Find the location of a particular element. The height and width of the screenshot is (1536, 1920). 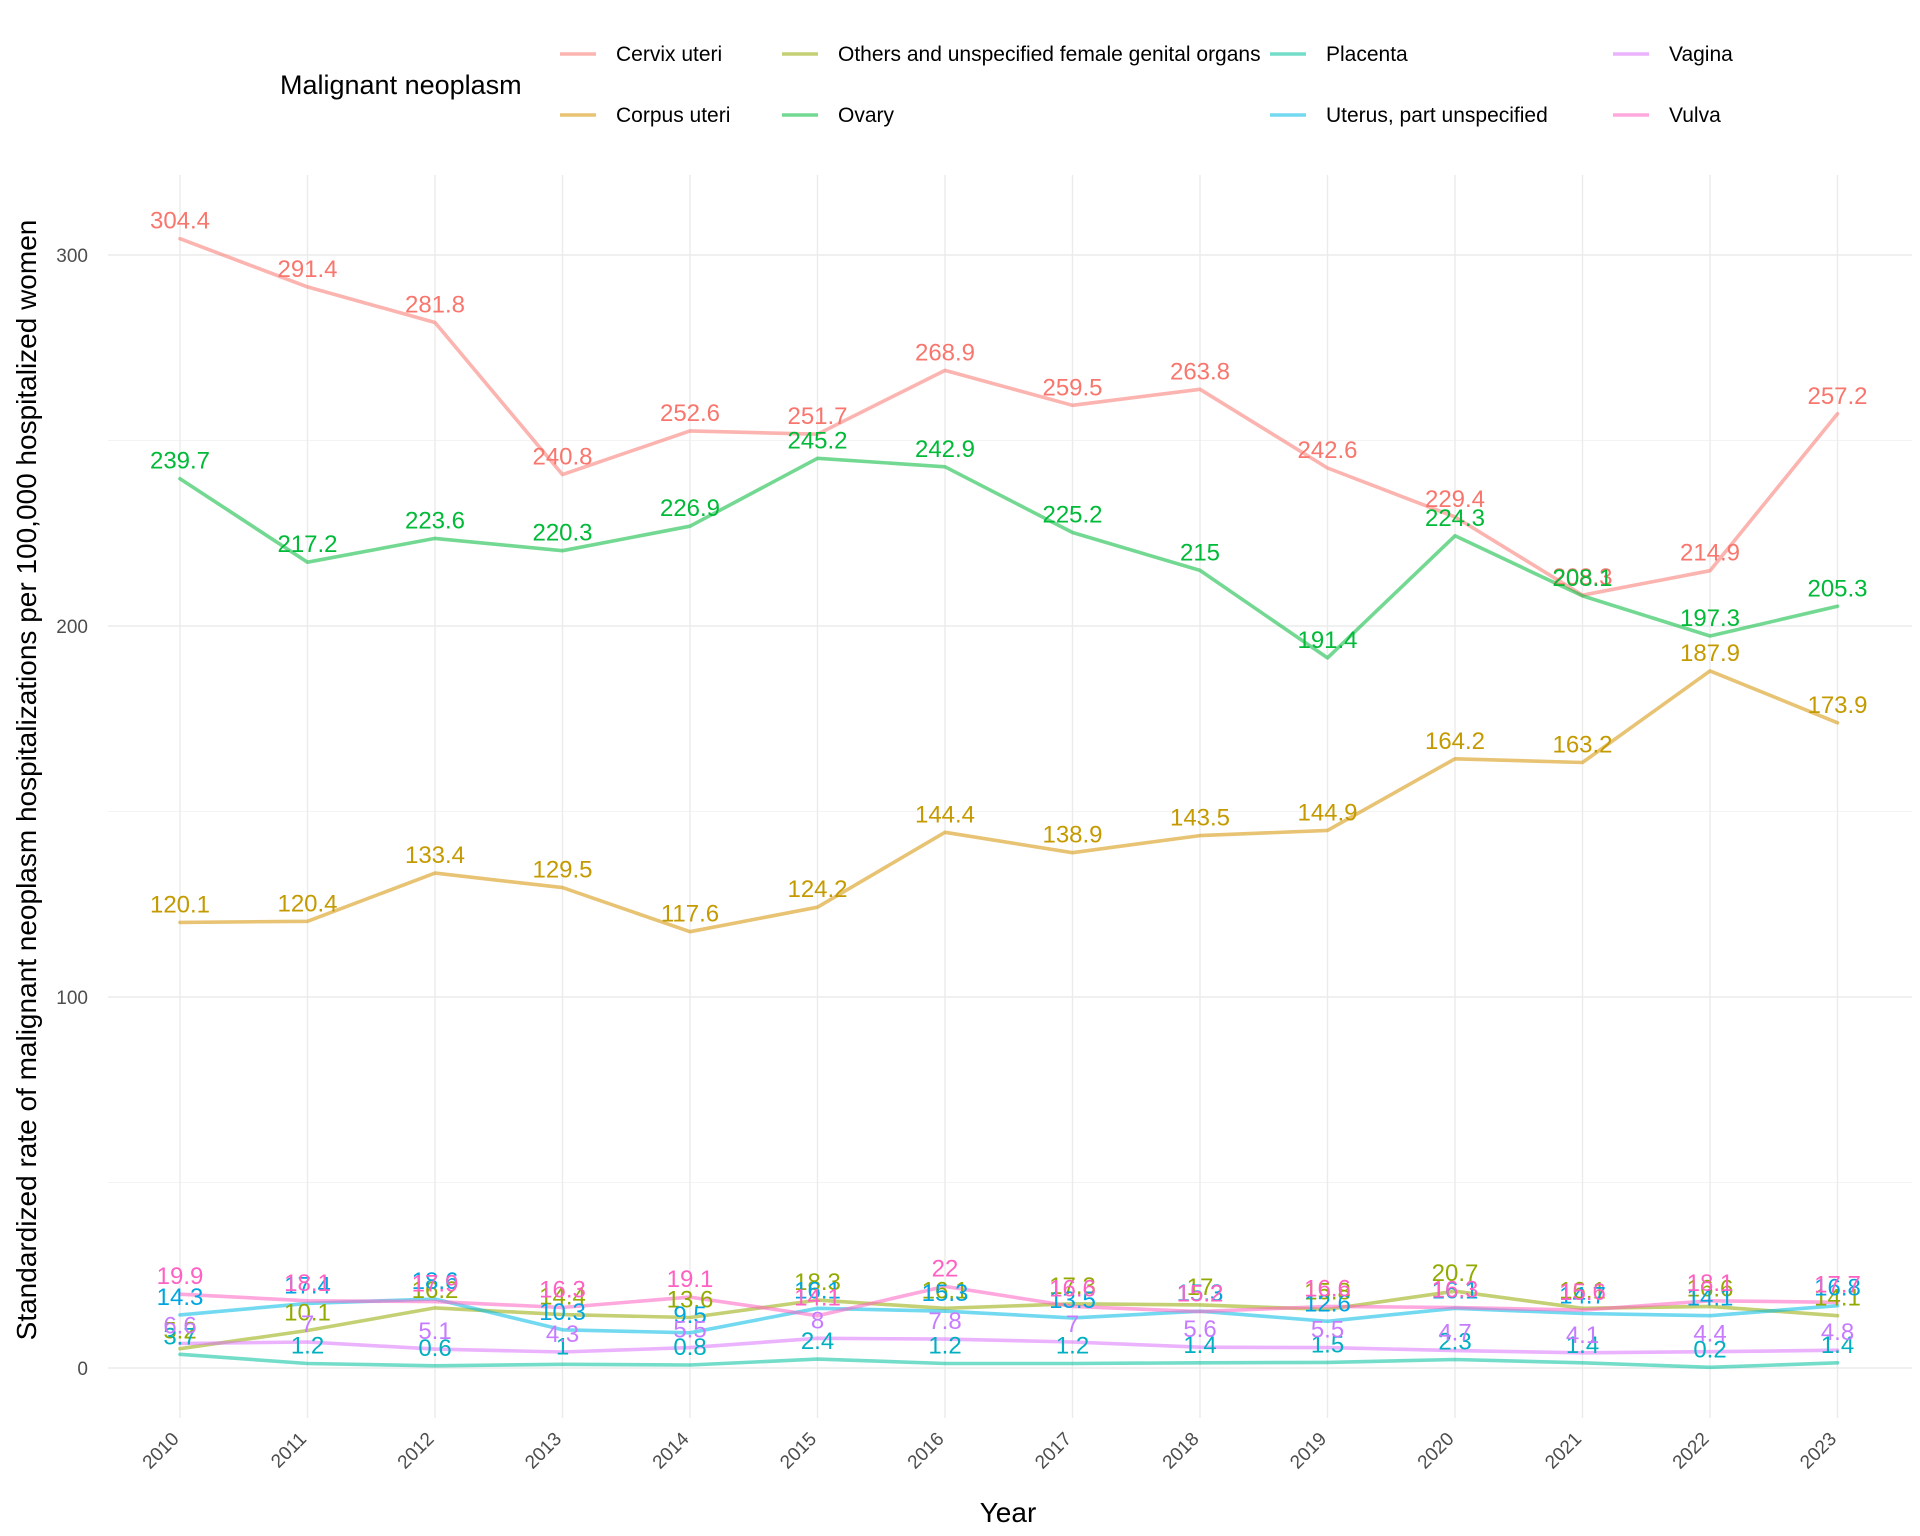

data-label: 7 is located at coordinates (1072, 1324).